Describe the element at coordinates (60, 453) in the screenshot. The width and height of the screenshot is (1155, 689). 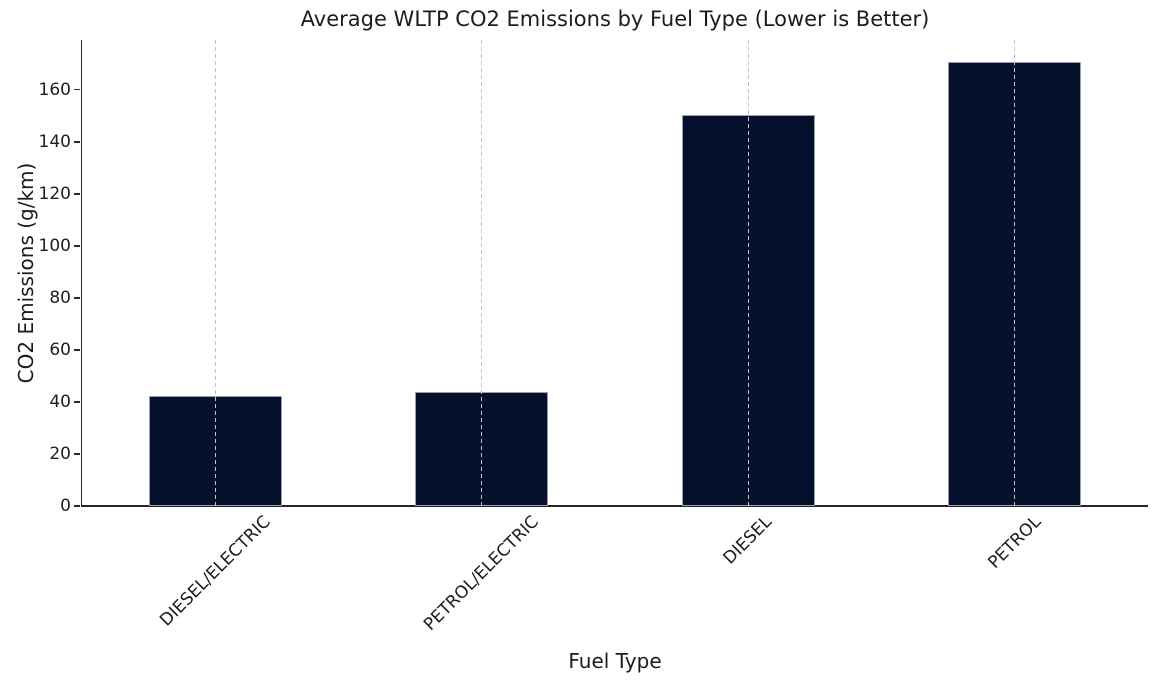
I see `y-tick-label: 20` at that location.